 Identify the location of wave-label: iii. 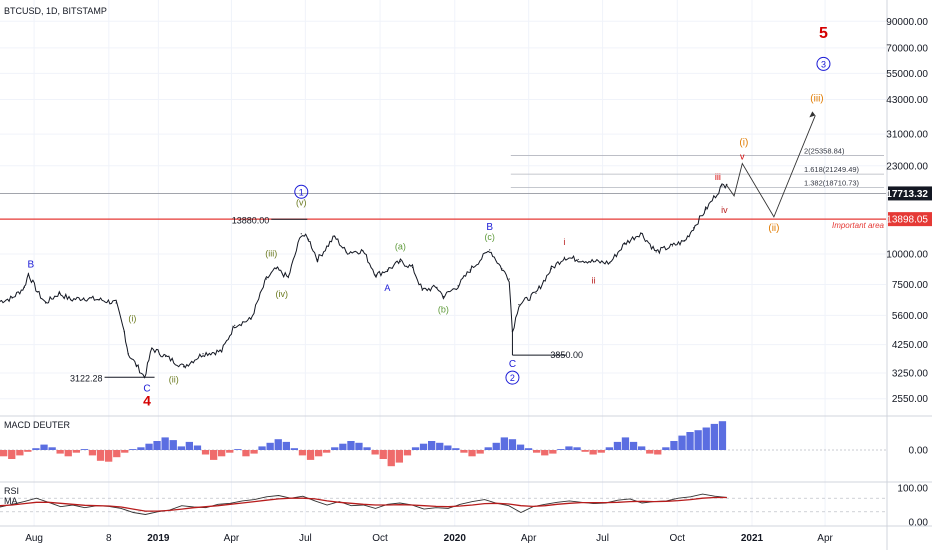
(718, 177).